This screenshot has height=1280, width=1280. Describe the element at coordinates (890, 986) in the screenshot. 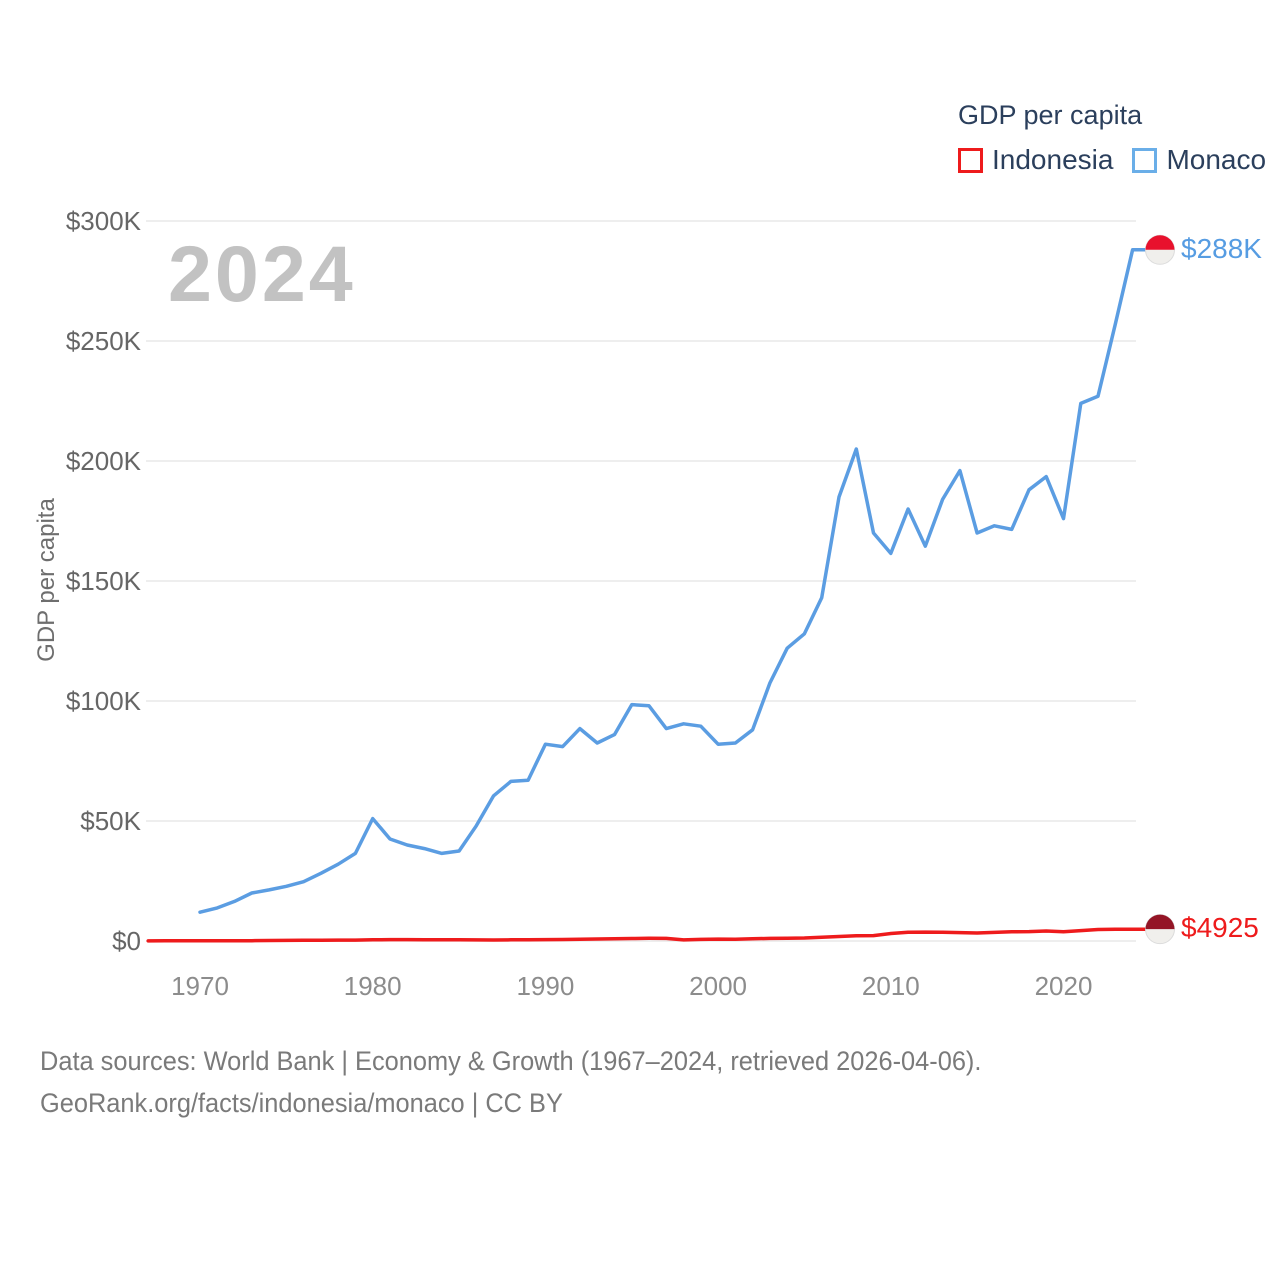

I see `x-tick-label: 2010` at that location.